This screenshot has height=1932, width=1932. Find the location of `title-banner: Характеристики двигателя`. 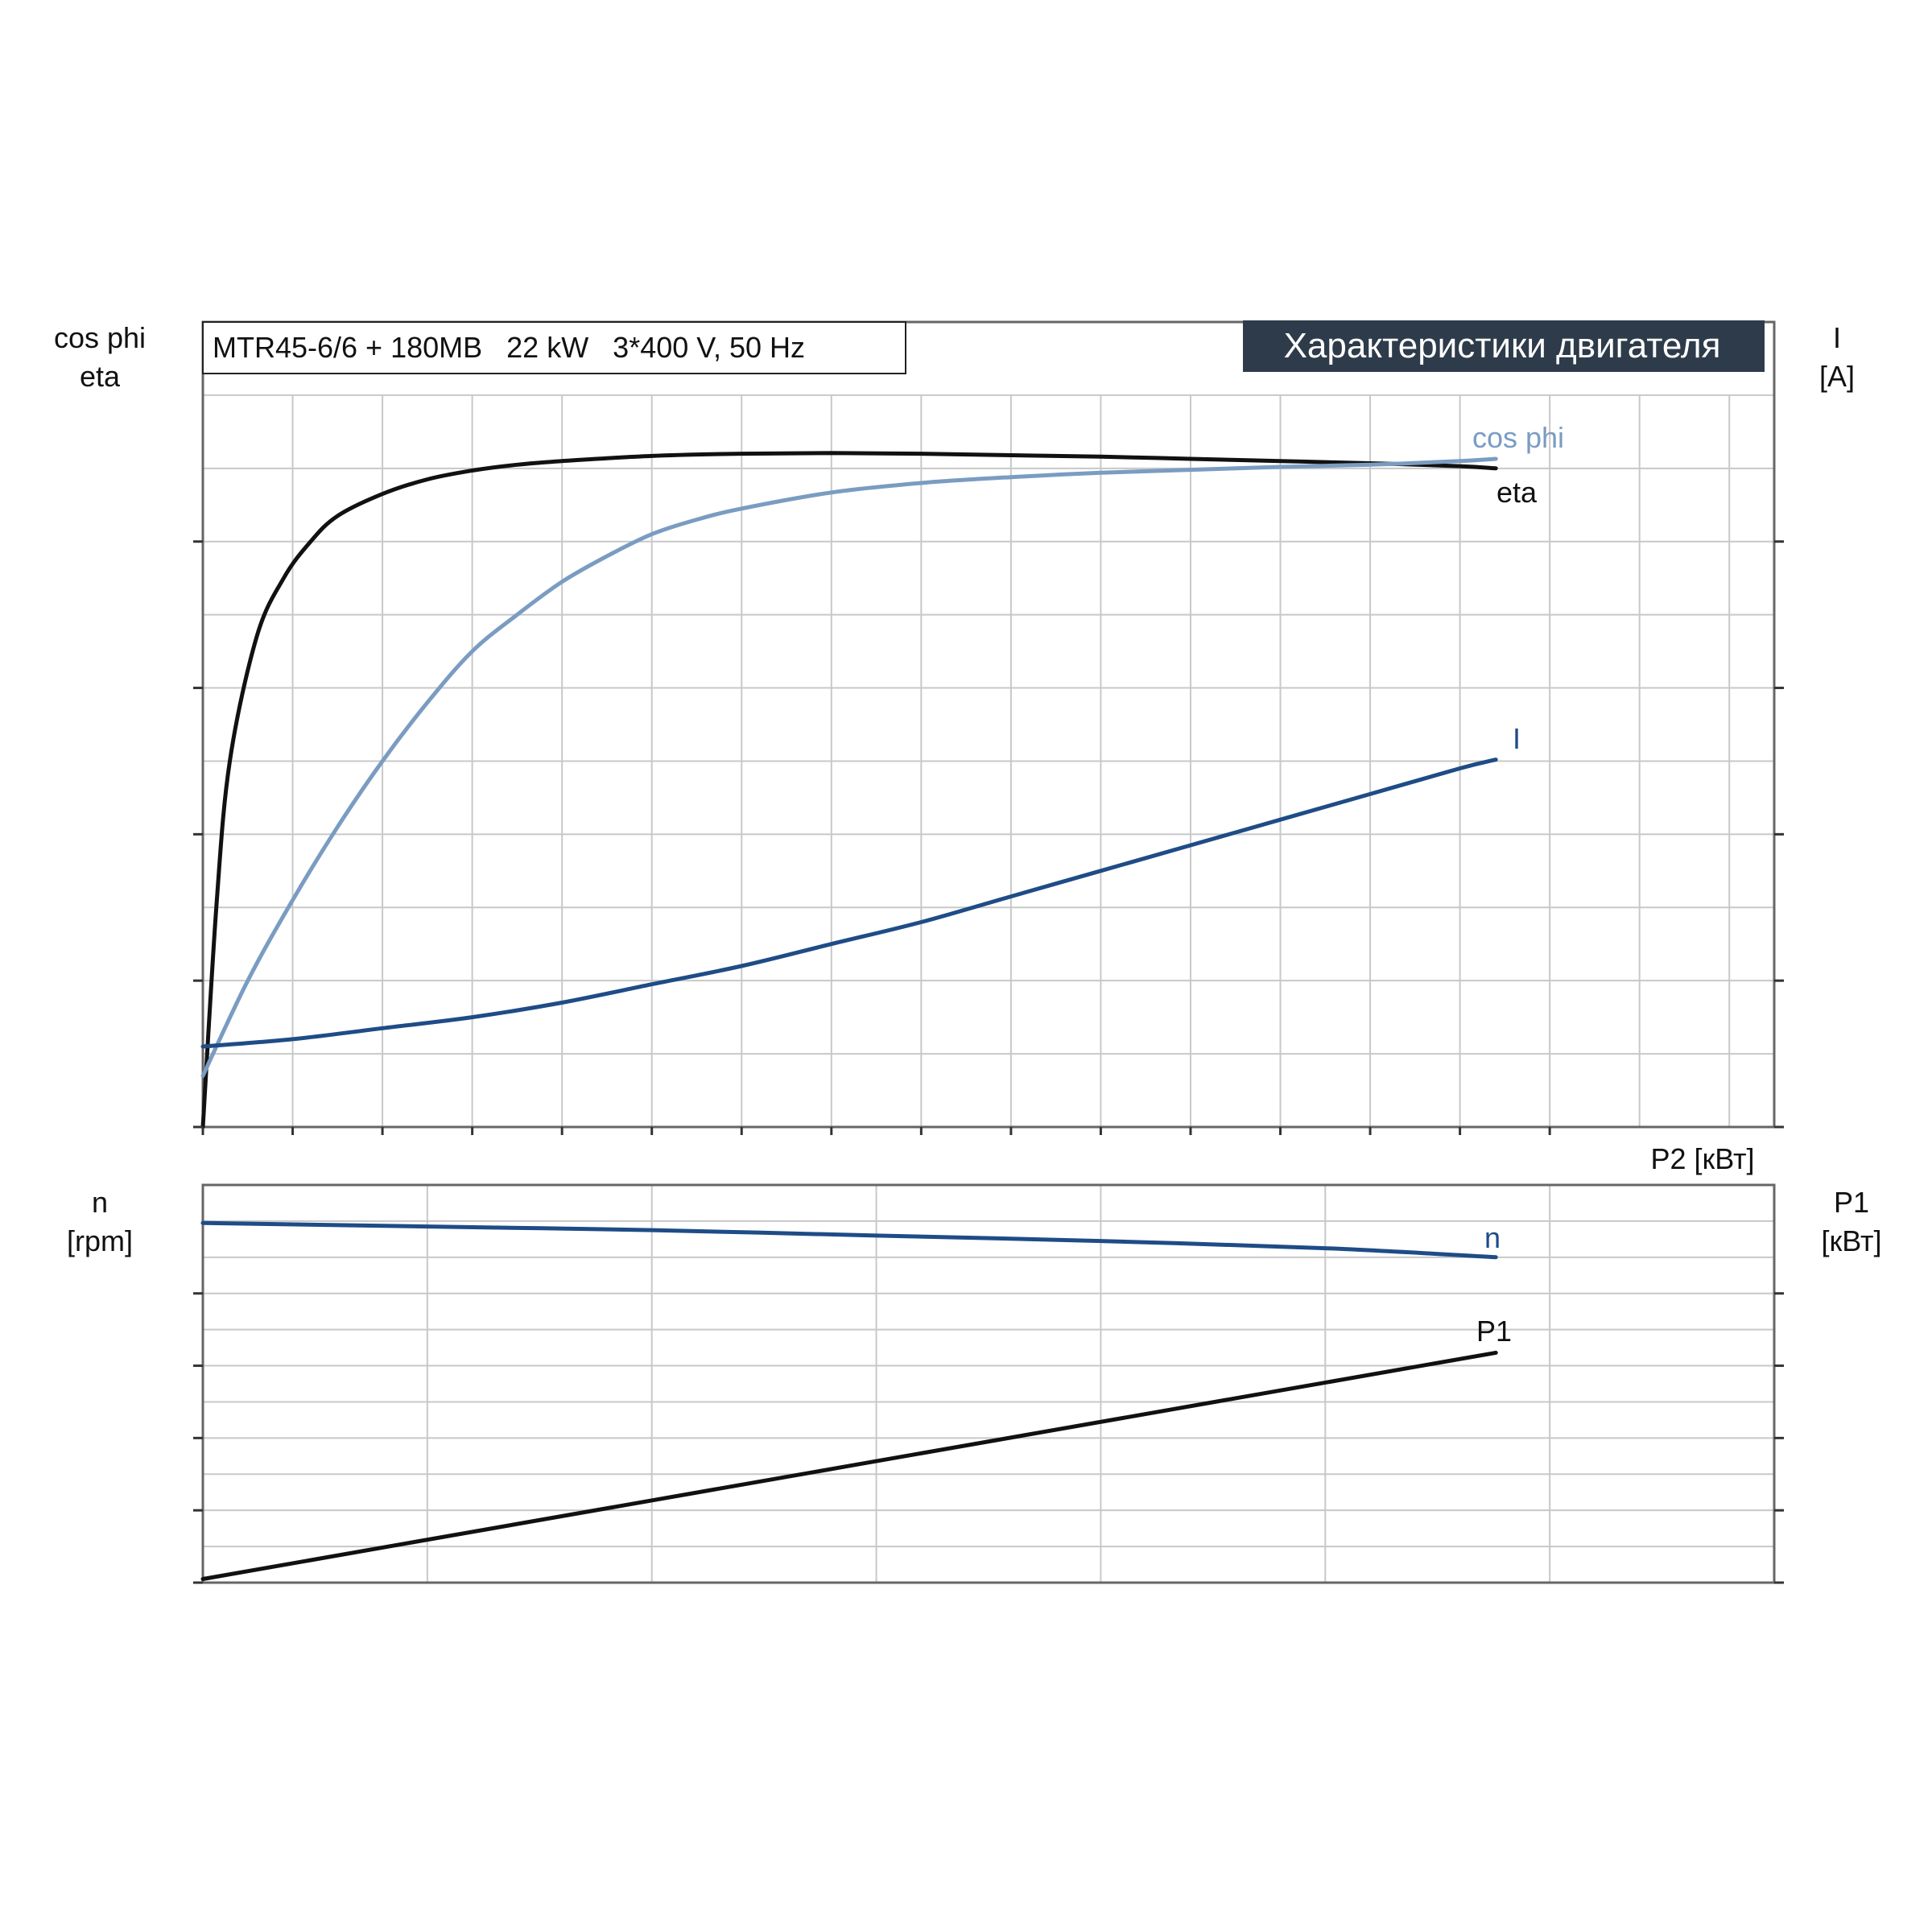

title-banner: Характеристики двигателя is located at coordinates (1502, 345).